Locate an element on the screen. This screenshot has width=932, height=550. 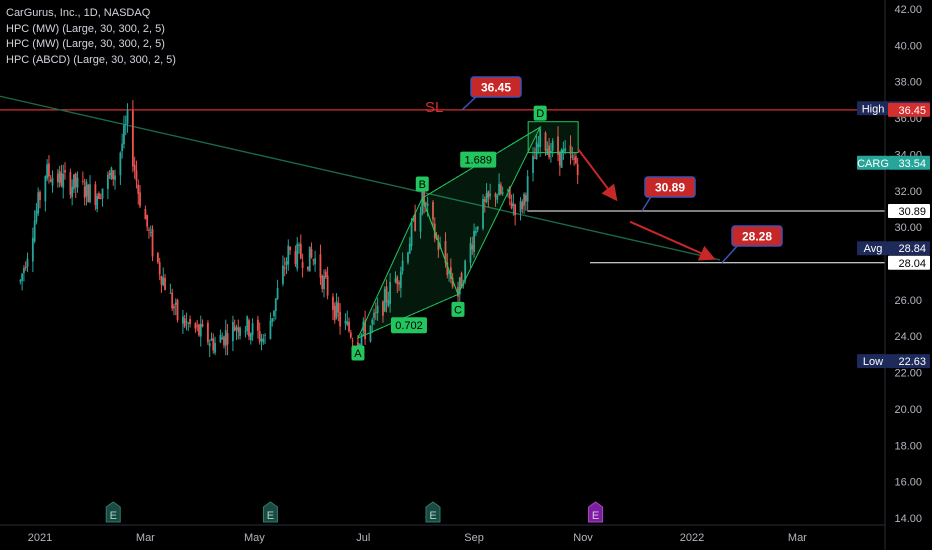
reversal-zone-box is located at coordinates (553, 137).